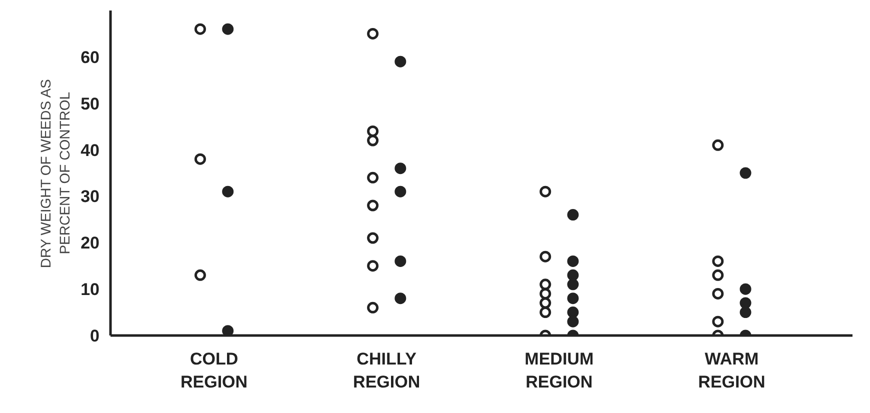  Describe the element at coordinates (55, 173) in the screenshot. I see `y-axis-title: DRY WEIGHT OF WEEDS AS PERCENT OF CONTROL` at that location.